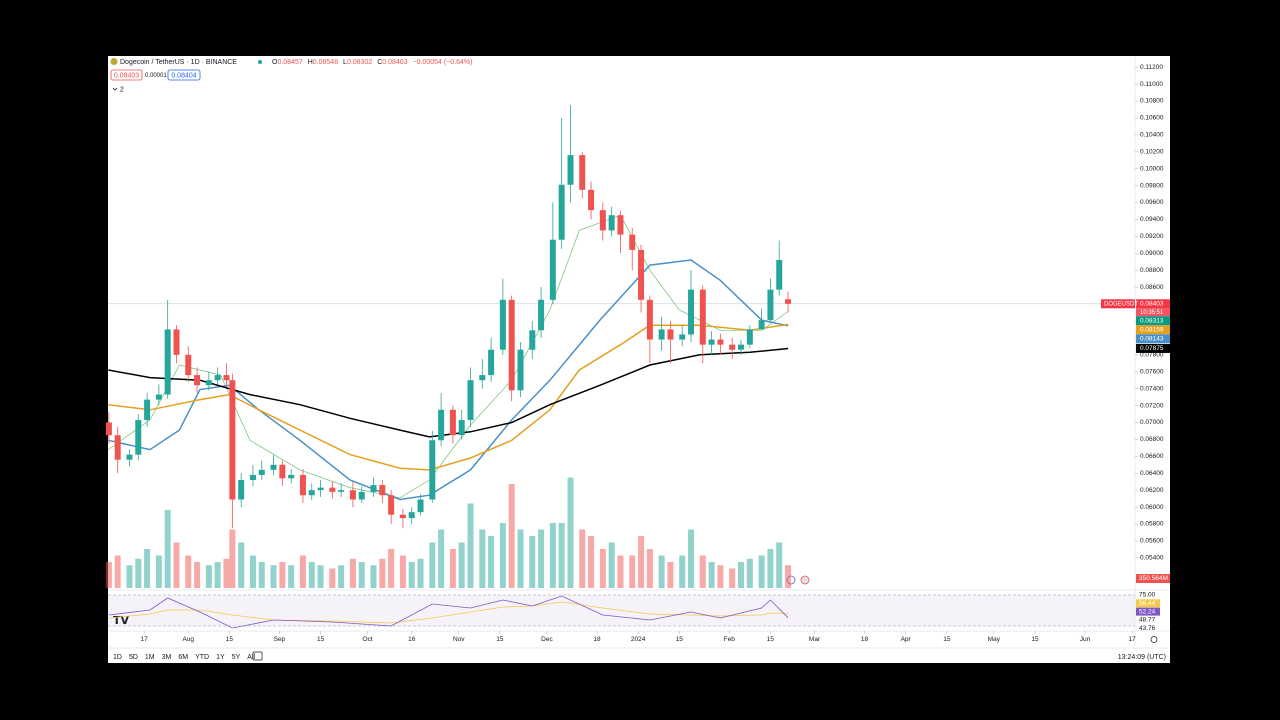 This screenshot has height=720, width=1280. What do you see at coordinates (1152, 135) in the screenshot?
I see `y-tick-label: 0.10400` at bounding box center [1152, 135].